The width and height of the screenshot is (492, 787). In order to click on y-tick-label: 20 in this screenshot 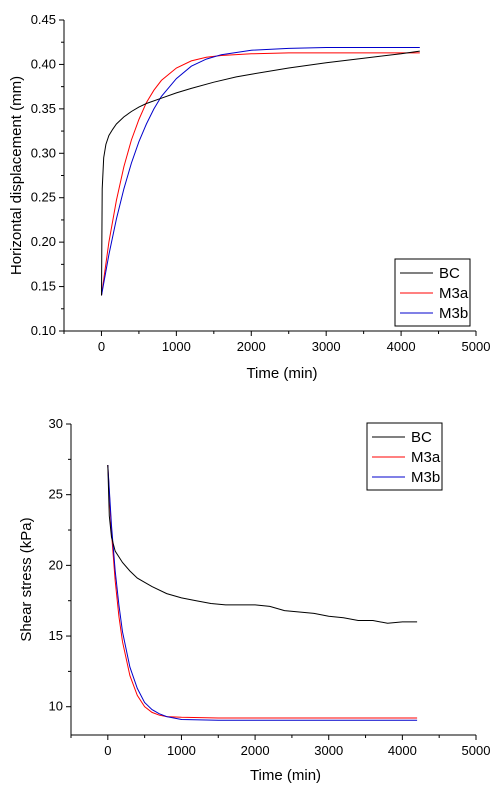, I will do `click(56, 564)`.